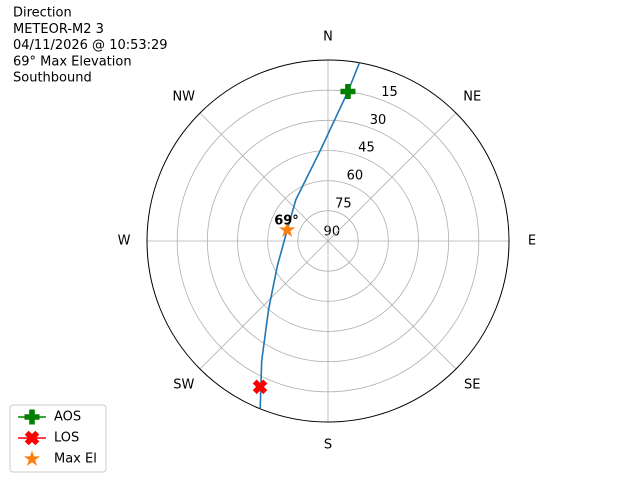 This screenshot has width=640, height=484. What do you see at coordinates (260, 387) in the screenshot?
I see `marker-x` at bounding box center [260, 387].